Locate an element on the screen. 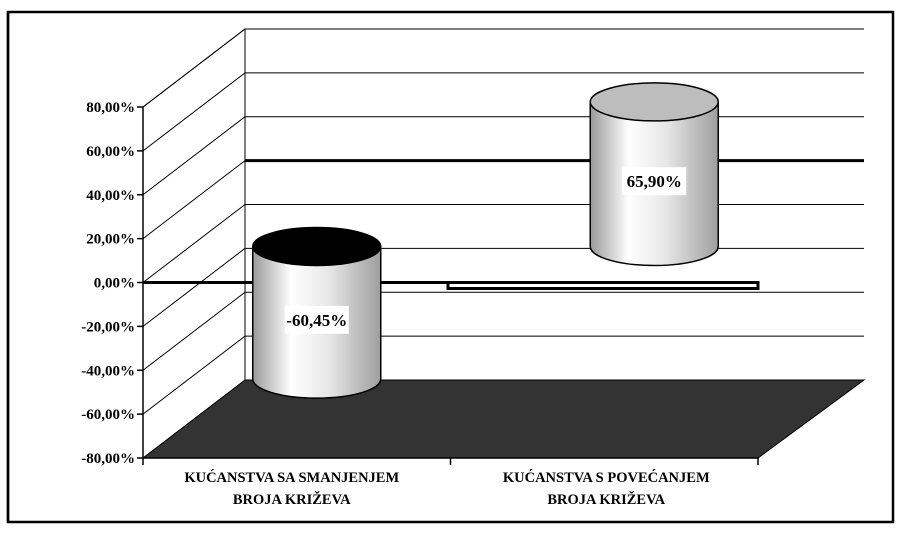  chart-floor is located at coordinates (503, 419).